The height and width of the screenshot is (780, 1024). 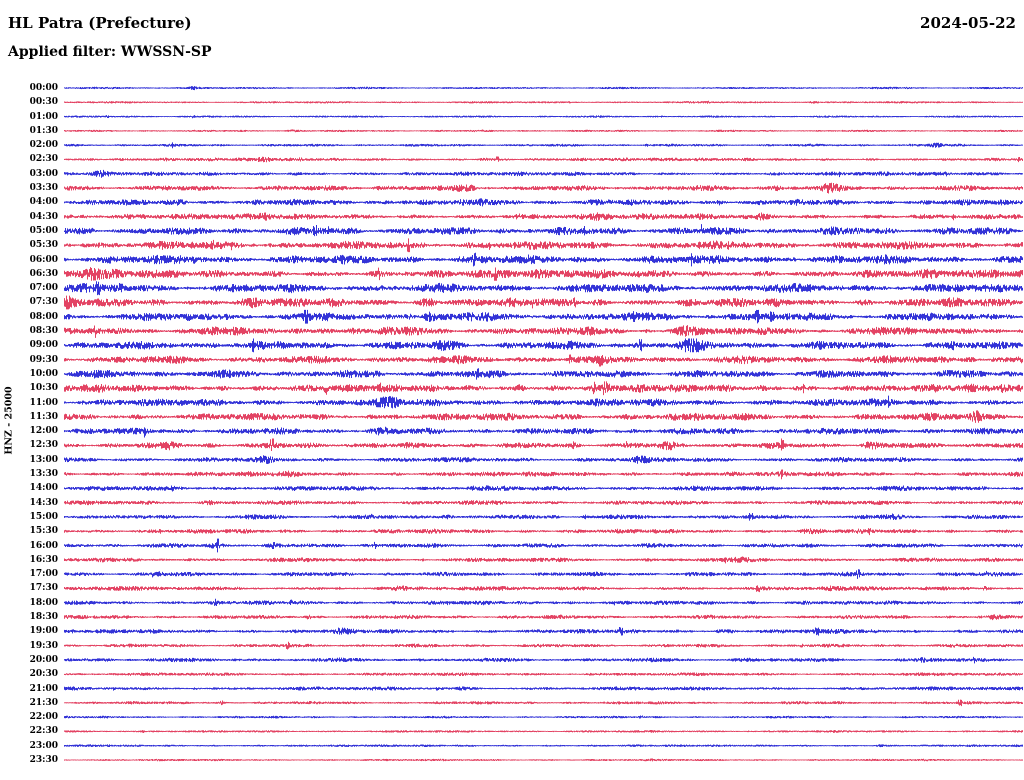 I want to click on time-label: 08:00, so click(x=43, y=316).